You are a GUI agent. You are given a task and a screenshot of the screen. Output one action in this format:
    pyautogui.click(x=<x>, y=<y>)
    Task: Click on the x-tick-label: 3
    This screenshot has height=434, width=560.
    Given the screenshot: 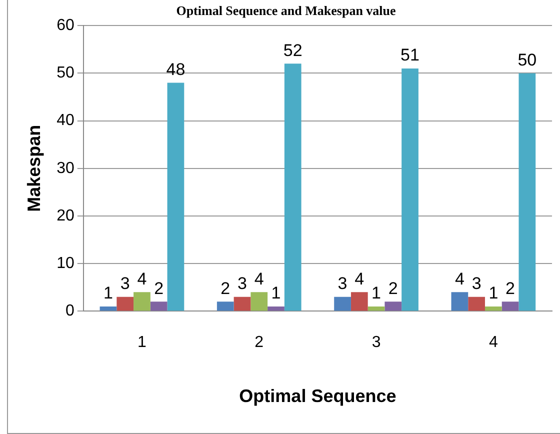 What is the action you would take?
    pyautogui.click(x=376, y=343)
    